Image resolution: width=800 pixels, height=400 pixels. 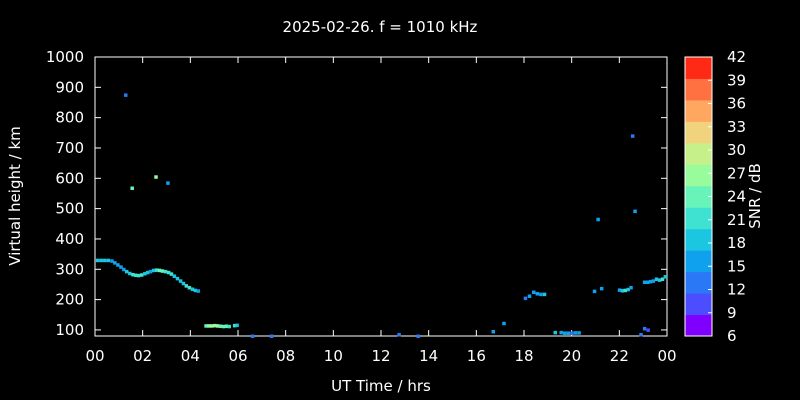 I want to click on colorbar-tick-label: 36, so click(x=736, y=104).